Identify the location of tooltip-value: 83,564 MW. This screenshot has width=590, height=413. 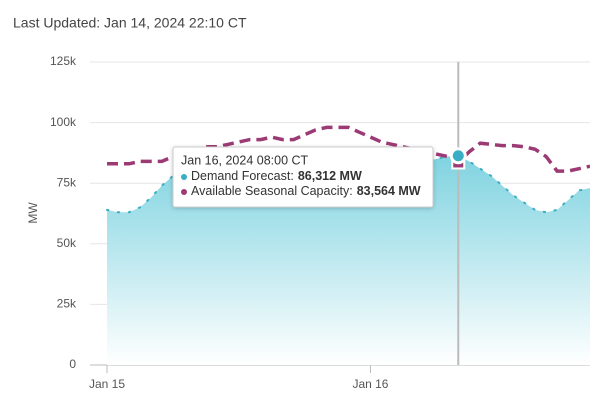
(389, 191).